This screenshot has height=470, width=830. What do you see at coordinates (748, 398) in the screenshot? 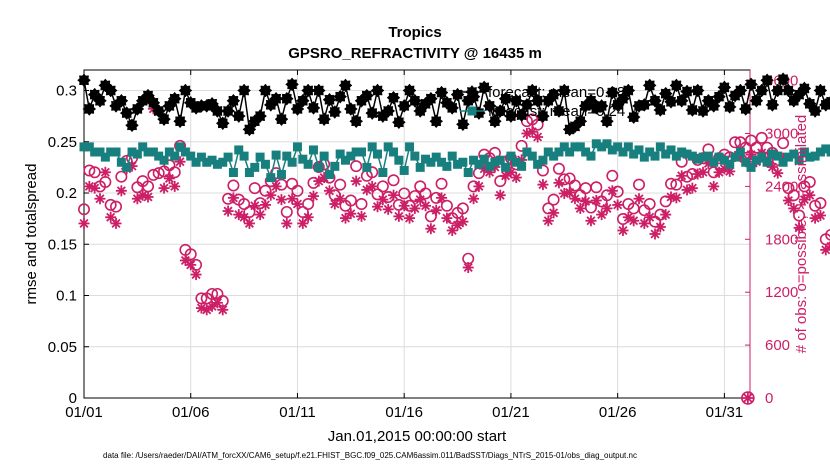
I see `obs-end-marker-circle` at bounding box center [748, 398].